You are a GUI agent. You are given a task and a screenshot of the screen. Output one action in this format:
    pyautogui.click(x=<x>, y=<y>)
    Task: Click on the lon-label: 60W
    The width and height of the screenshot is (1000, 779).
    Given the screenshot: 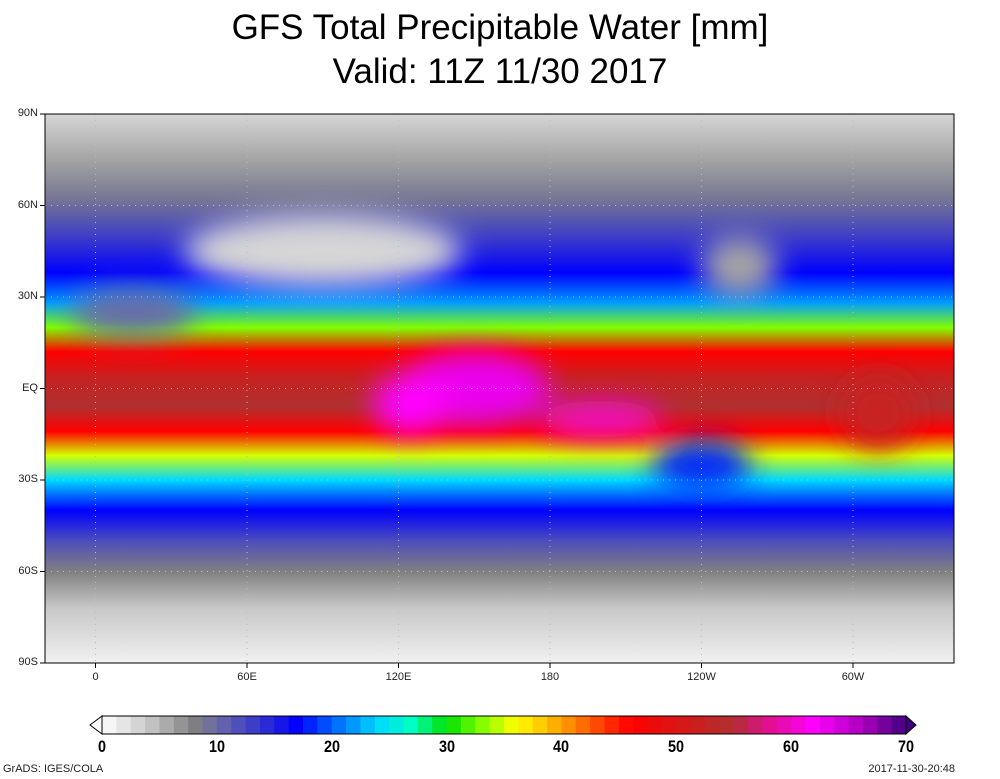 What is the action you would take?
    pyautogui.click(x=853, y=677)
    